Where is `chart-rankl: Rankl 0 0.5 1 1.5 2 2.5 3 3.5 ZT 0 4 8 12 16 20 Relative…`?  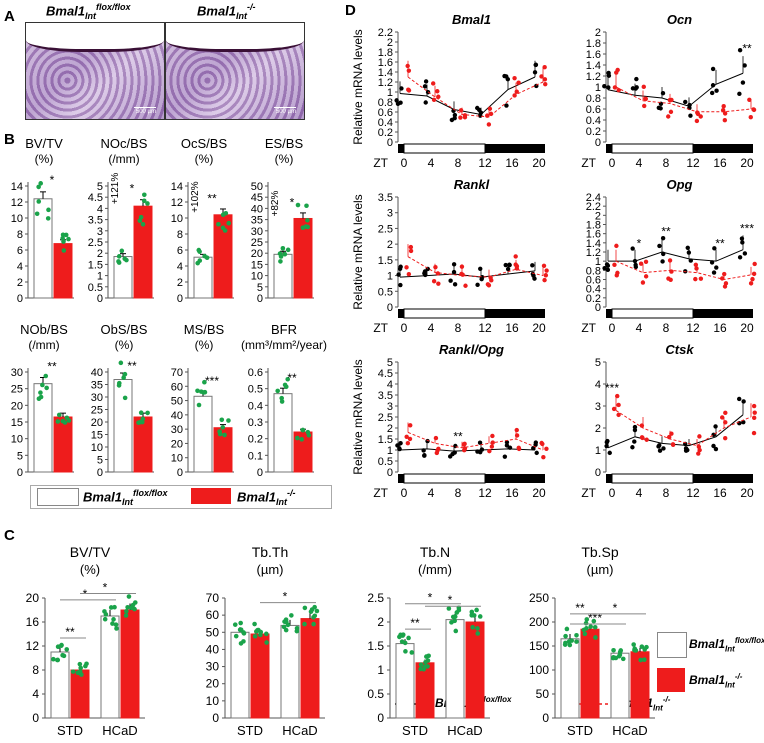 chart-rankl: Rankl 0 0.5 1 1.5 2 2.5 3 3.5 ZT 0 4 8 12 16 20 Relative… is located at coordinates (450, 256).